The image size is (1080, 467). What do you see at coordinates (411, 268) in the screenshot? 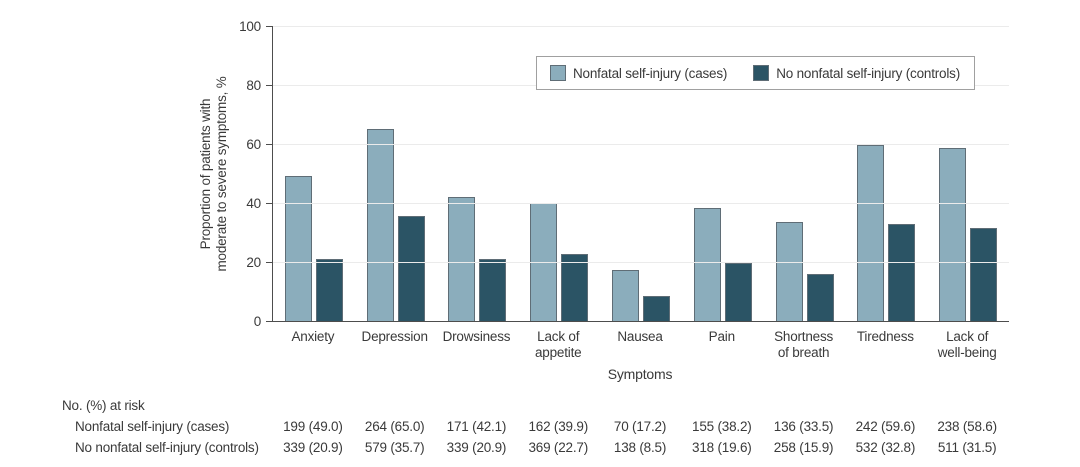
I see `bar-controls-depression` at bounding box center [411, 268].